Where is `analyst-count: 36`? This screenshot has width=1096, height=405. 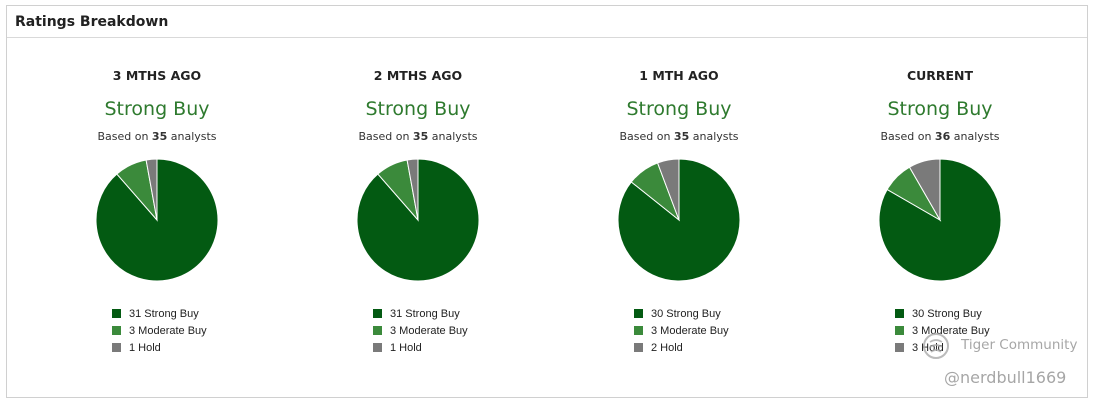 analyst-count: 36 is located at coordinates (942, 136).